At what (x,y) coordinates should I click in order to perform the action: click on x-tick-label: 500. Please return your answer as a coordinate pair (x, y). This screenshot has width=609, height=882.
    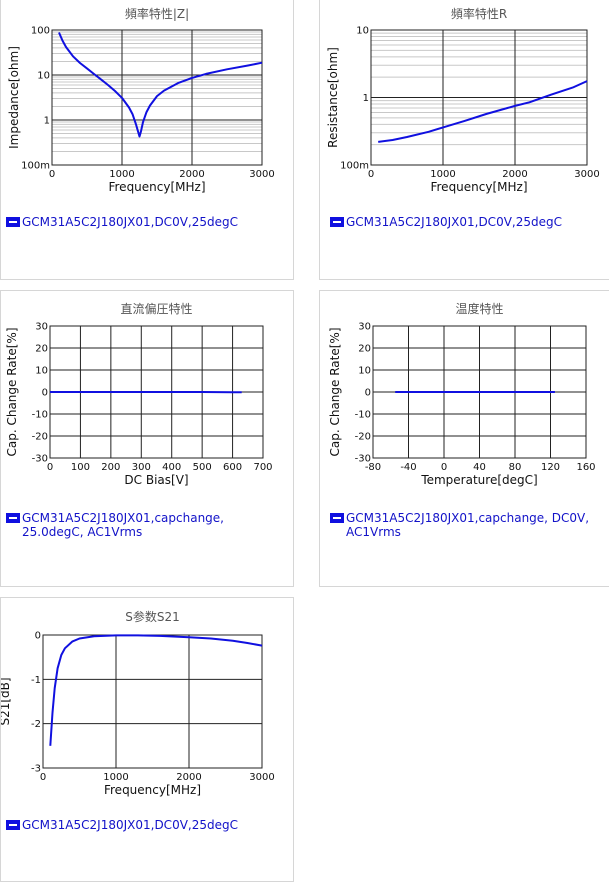
    Looking at the image, I should click on (202, 467).